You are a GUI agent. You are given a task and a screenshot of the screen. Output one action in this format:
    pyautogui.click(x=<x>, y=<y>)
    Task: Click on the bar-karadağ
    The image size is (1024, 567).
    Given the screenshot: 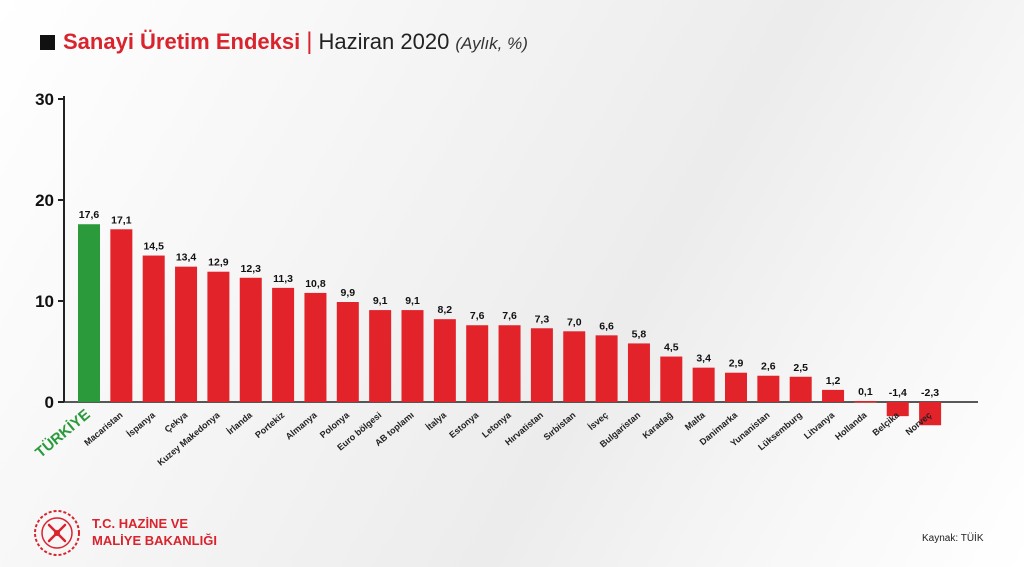 What is the action you would take?
    pyautogui.click(x=671, y=379)
    